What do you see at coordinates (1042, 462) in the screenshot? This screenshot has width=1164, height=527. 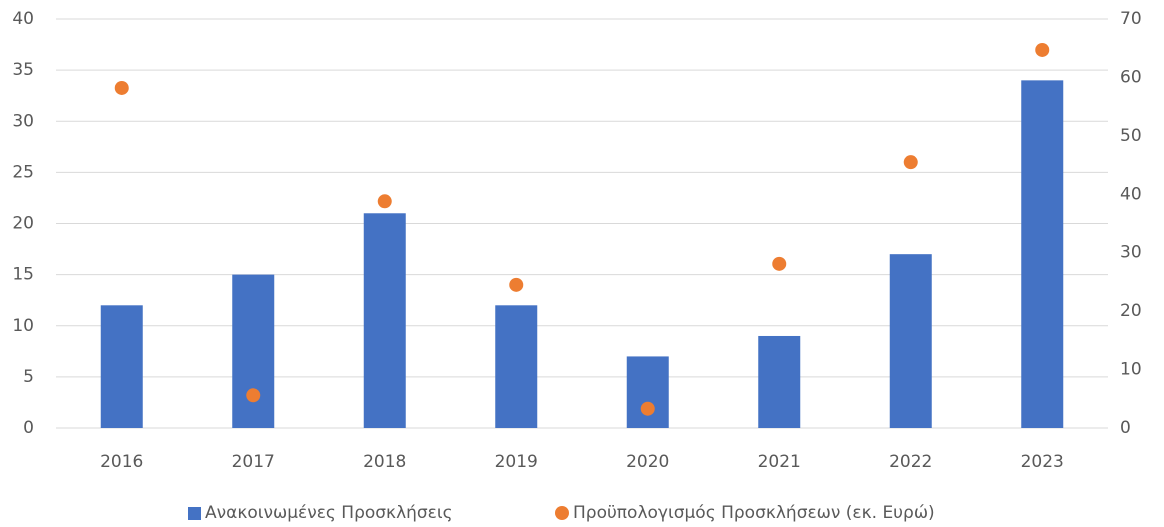 I see `x-tick-label: 2023` at bounding box center [1042, 462].